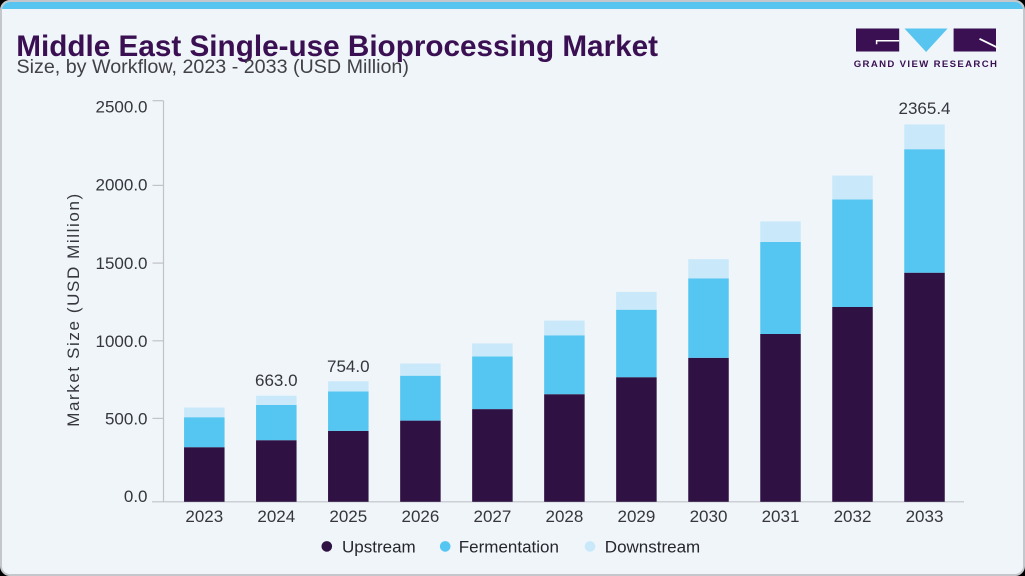 The height and width of the screenshot is (576, 1025). Describe the element at coordinates (122, 185) in the screenshot. I see `svg-text: 2000.0` at that location.